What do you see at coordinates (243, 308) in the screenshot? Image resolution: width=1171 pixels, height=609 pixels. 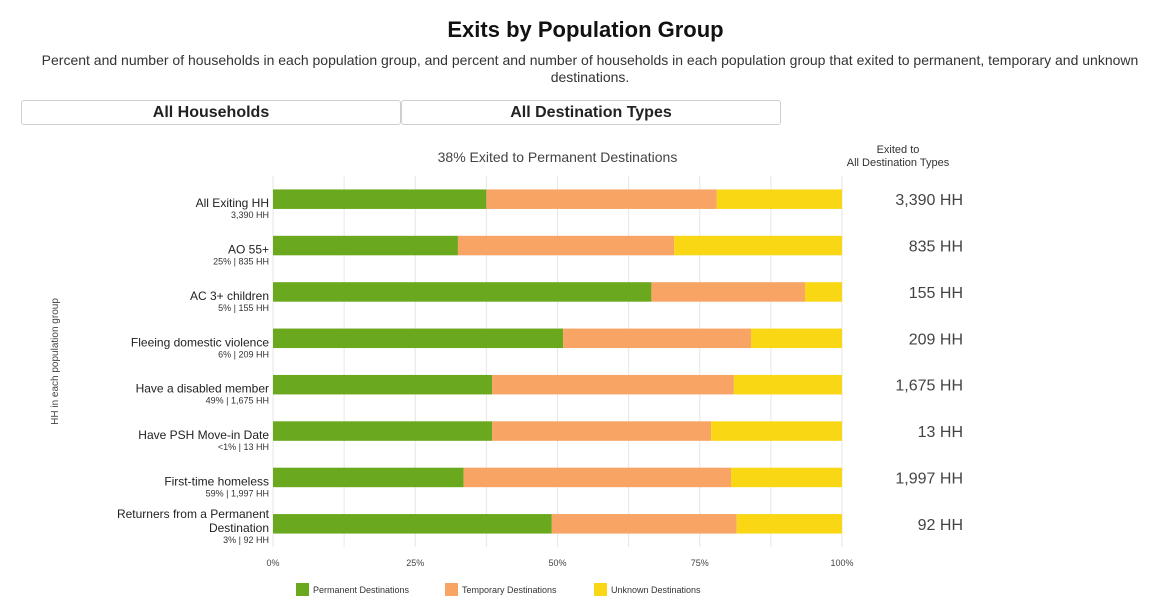 I see `category-sublabel: 5% | 155 HH` at bounding box center [243, 308].